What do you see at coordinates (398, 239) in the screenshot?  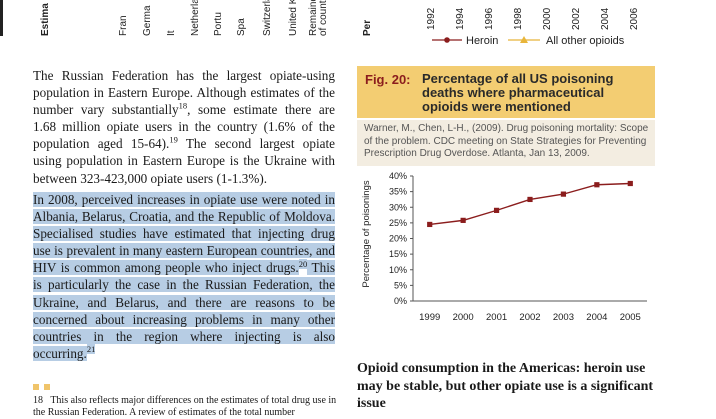 I see `y-tick-label: 20%` at bounding box center [398, 239].